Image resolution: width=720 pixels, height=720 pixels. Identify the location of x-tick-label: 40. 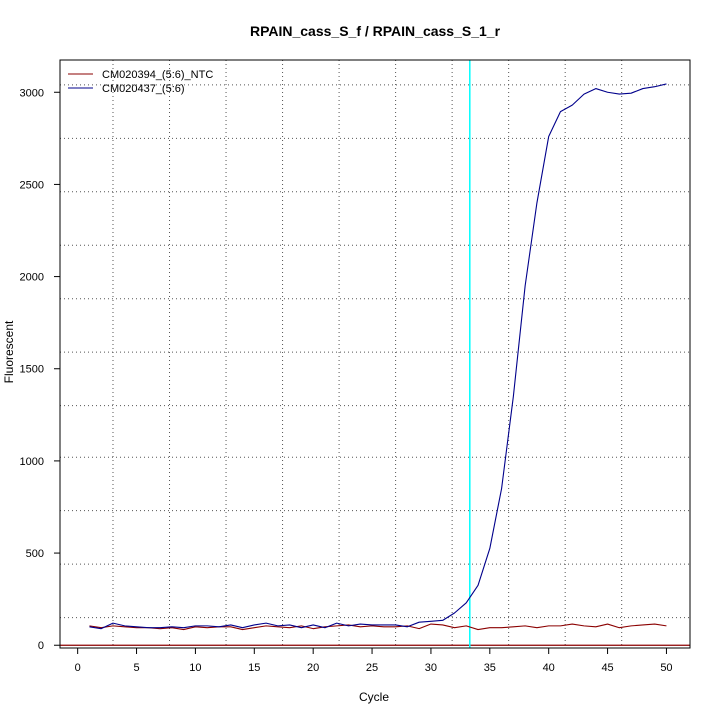
(549, 668).